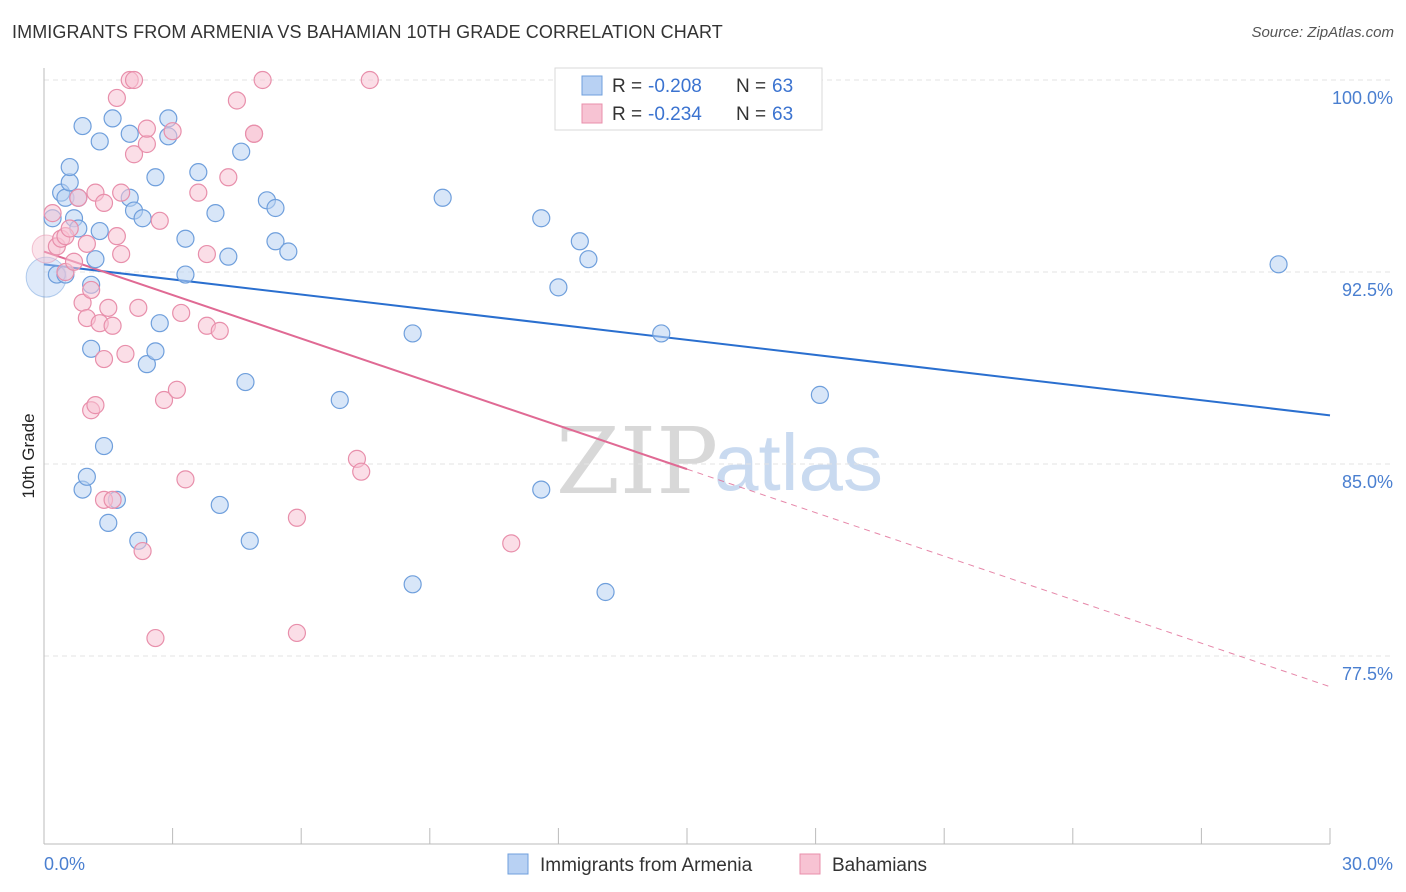 The width and height of the screenshot is (1406, 892). I want to click on y-tick-label-2: 85.0%, so click(1367, 482).